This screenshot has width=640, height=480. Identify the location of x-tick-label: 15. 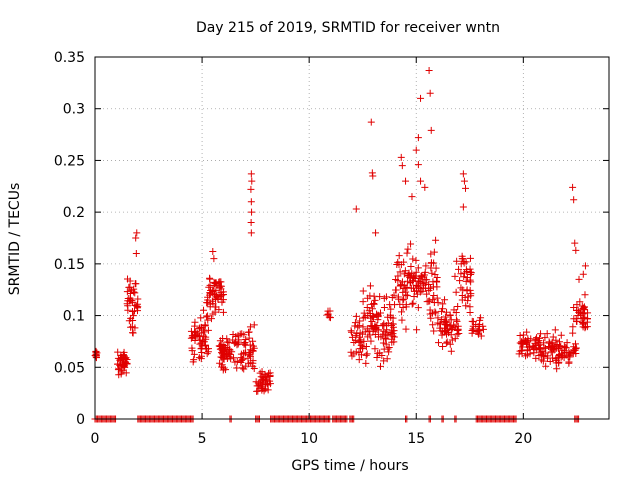
(416, 439).